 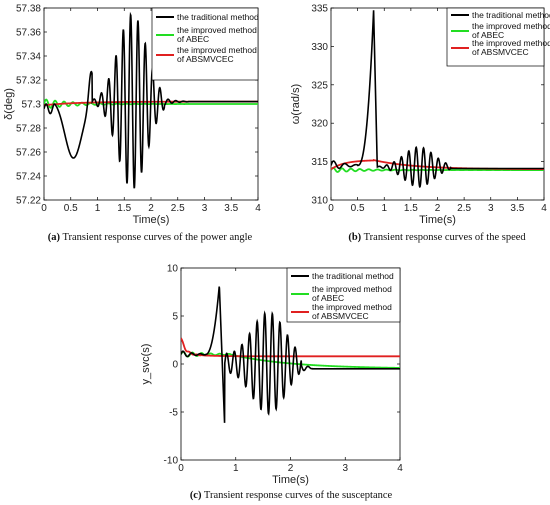 What do you see at coordinates (319, 162) in the screenshot?
I see `y-tick-label: 315` at bounding box center [319, 162].